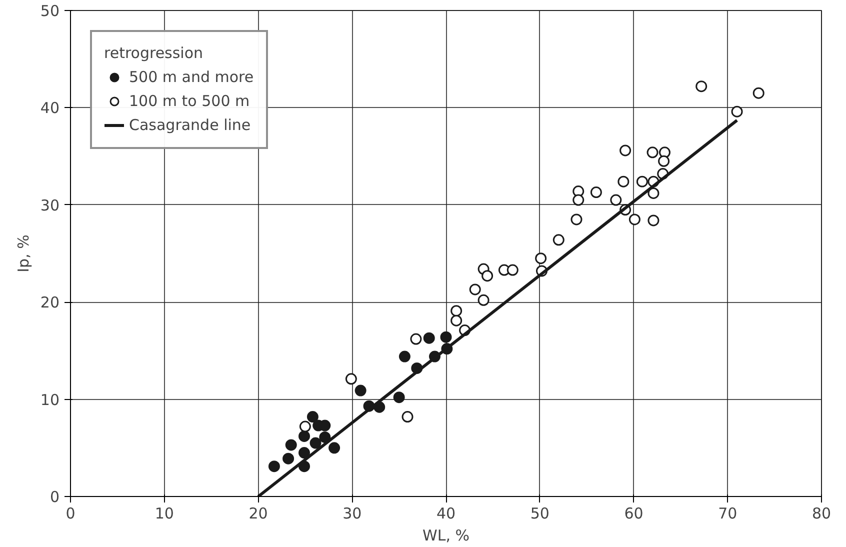 Image resolution: width=846 pixels, height=547 pixels. I want to click on x-tick-label: 20, so click(258, 513).